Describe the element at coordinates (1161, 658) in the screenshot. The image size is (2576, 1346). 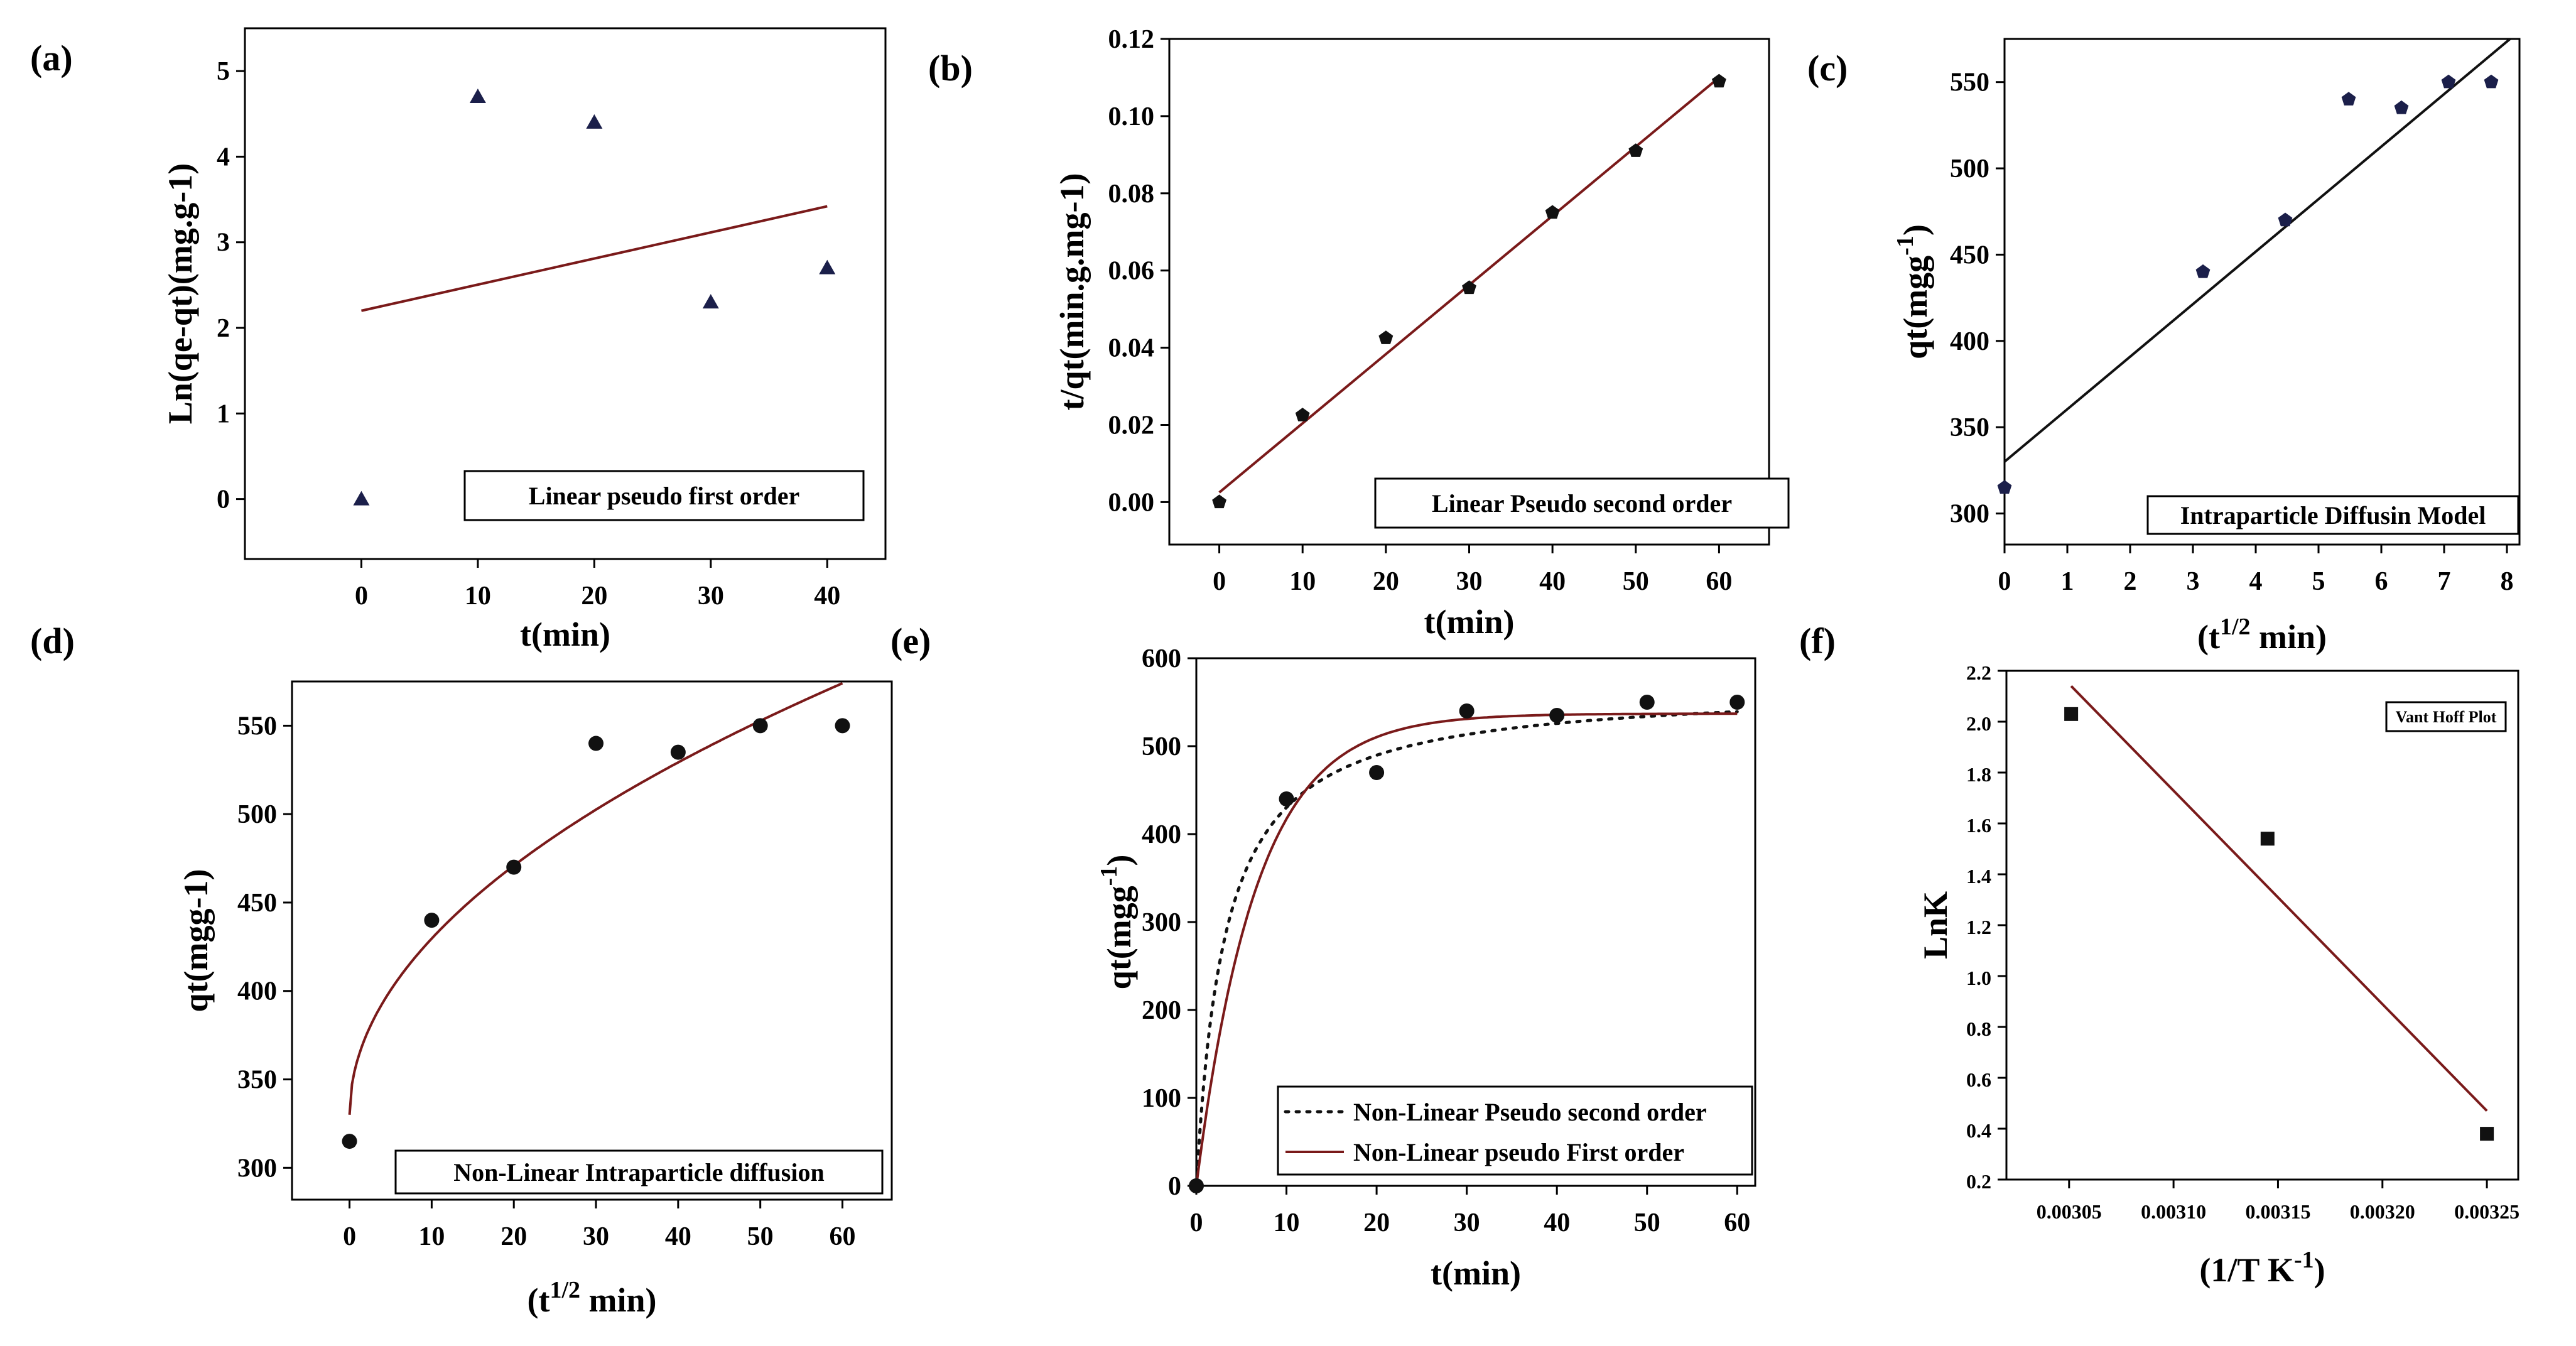
I see `y-tick-label: 600` at that location.